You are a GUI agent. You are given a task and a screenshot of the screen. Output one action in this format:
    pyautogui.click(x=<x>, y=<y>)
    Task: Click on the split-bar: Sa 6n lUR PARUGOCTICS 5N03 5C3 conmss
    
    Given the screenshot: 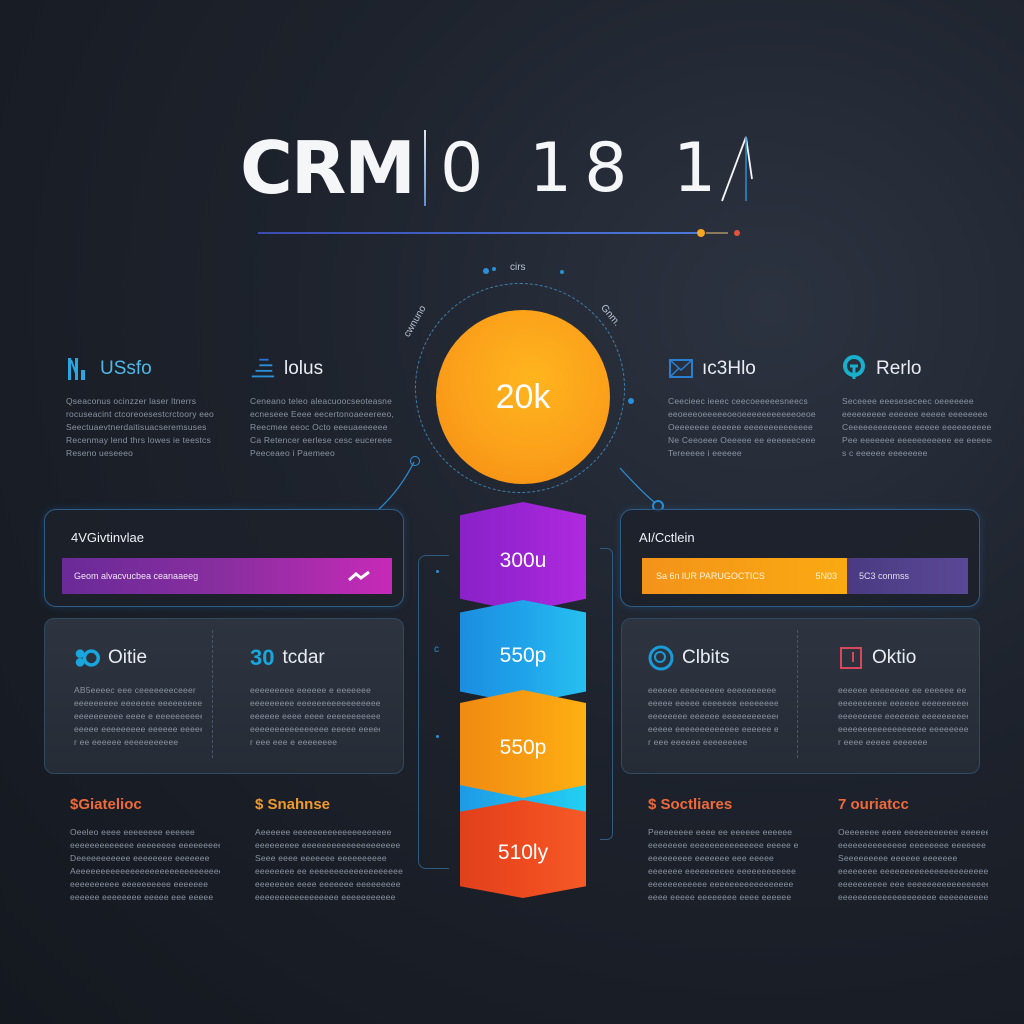 What is the action you would take?
    pyautogui.click(x=805, y=576)
    